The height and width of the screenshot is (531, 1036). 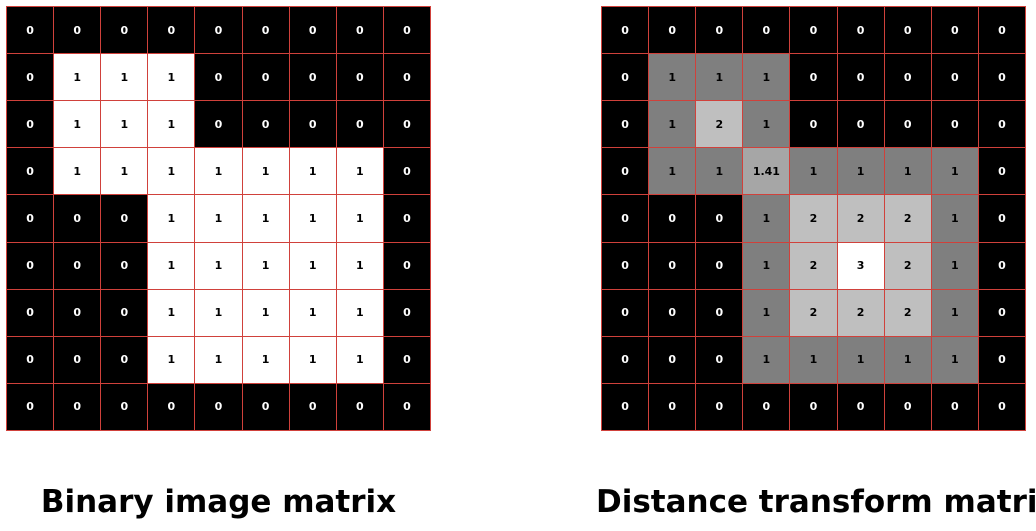 I want to click on matrix-cell: 3, so click(x=860, y=265).